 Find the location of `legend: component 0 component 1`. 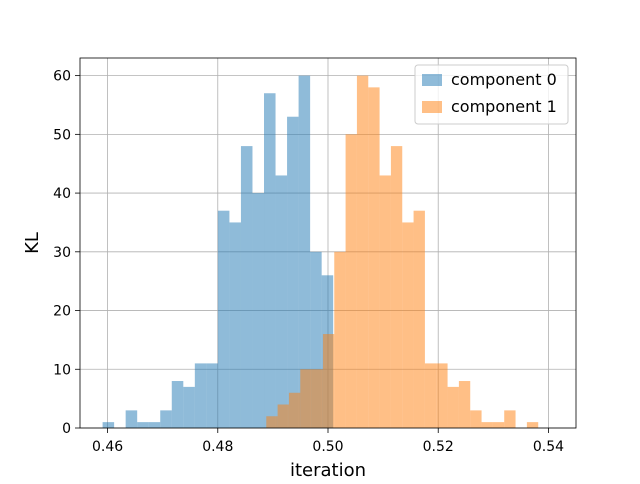

legend: component 0 component 1 is located at coordinates (491, 94).